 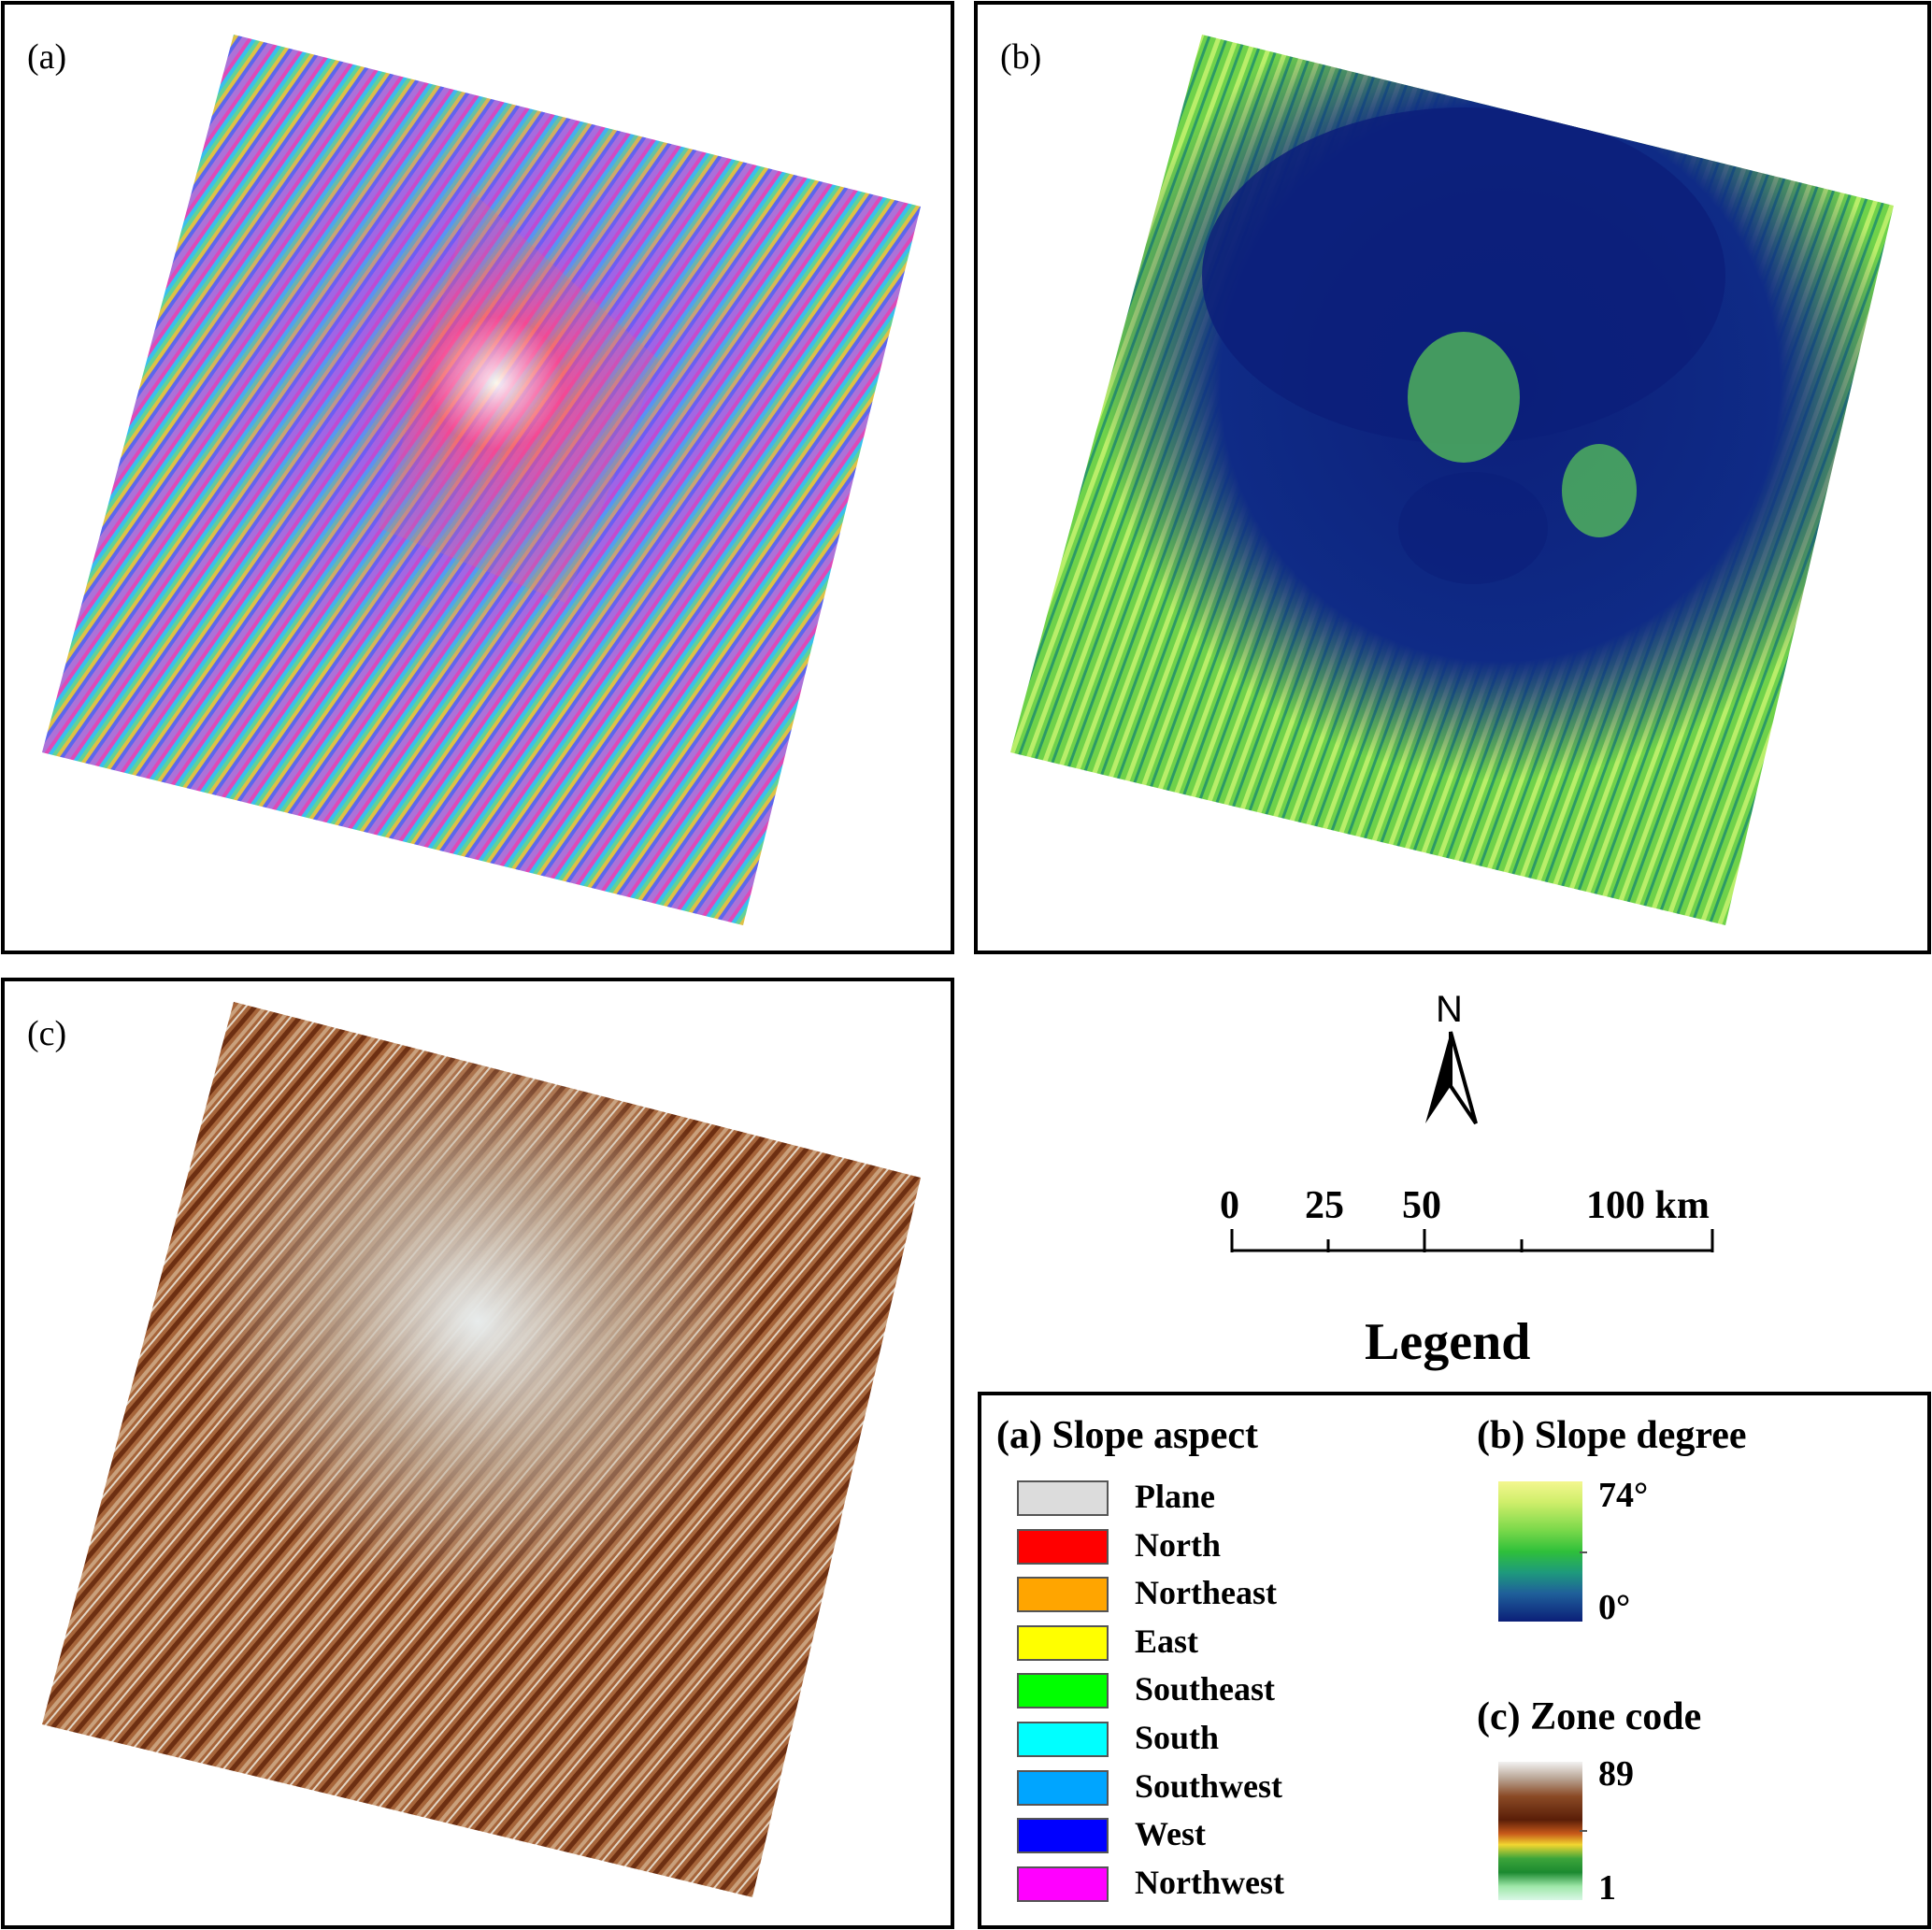 I want to click on aspect-label: Southwest, so click(x=1209, y=1785).